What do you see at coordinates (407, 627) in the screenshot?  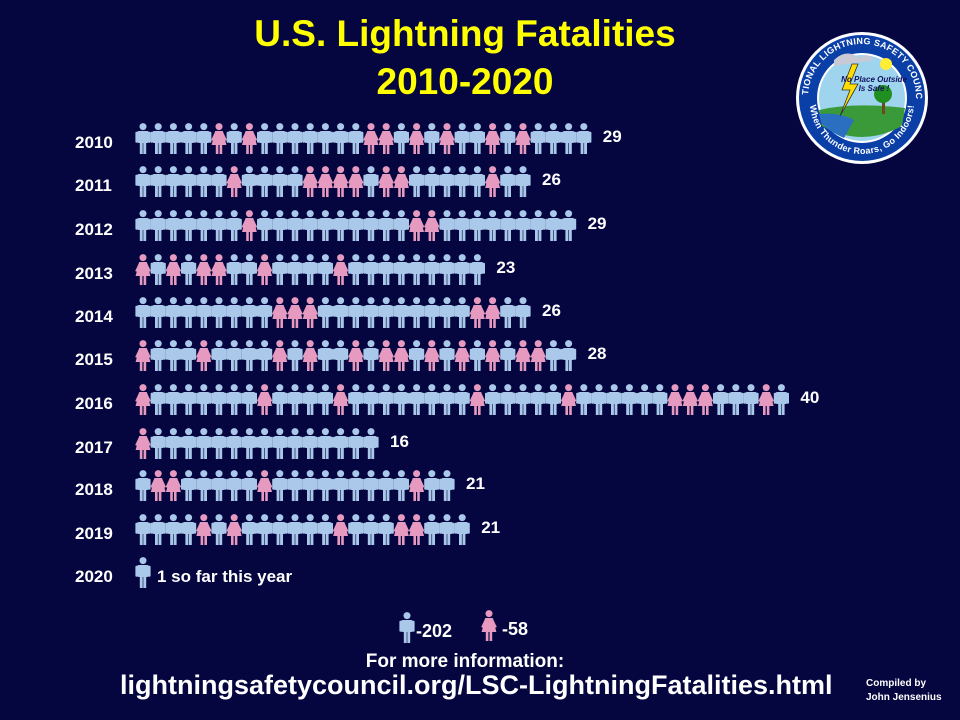 I see `legend-male-figure-icon` at bounding box center [407, 627].